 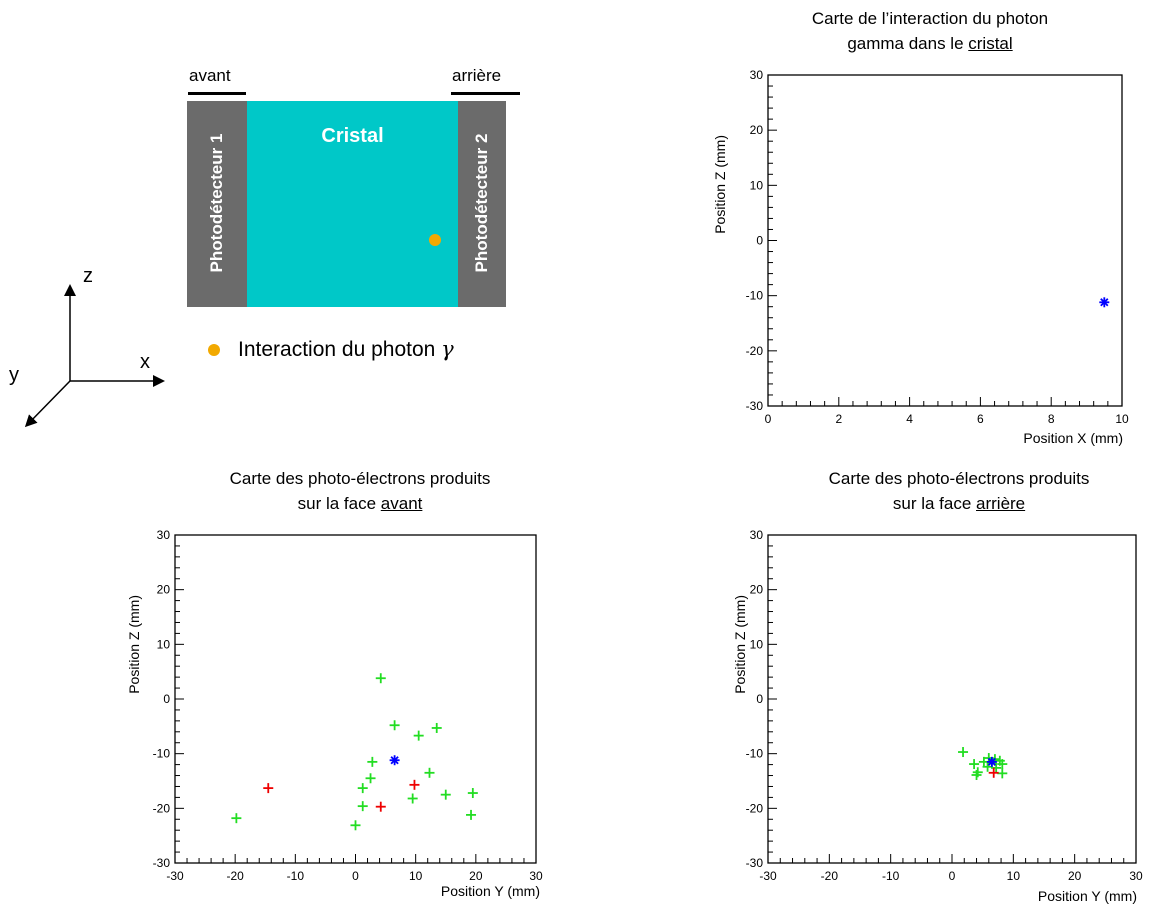 What do you see at coordinates (1073, 438) in the screenshot?
I see `x-axis-title: Position X (mm)` at bounding box center [1073, 438].